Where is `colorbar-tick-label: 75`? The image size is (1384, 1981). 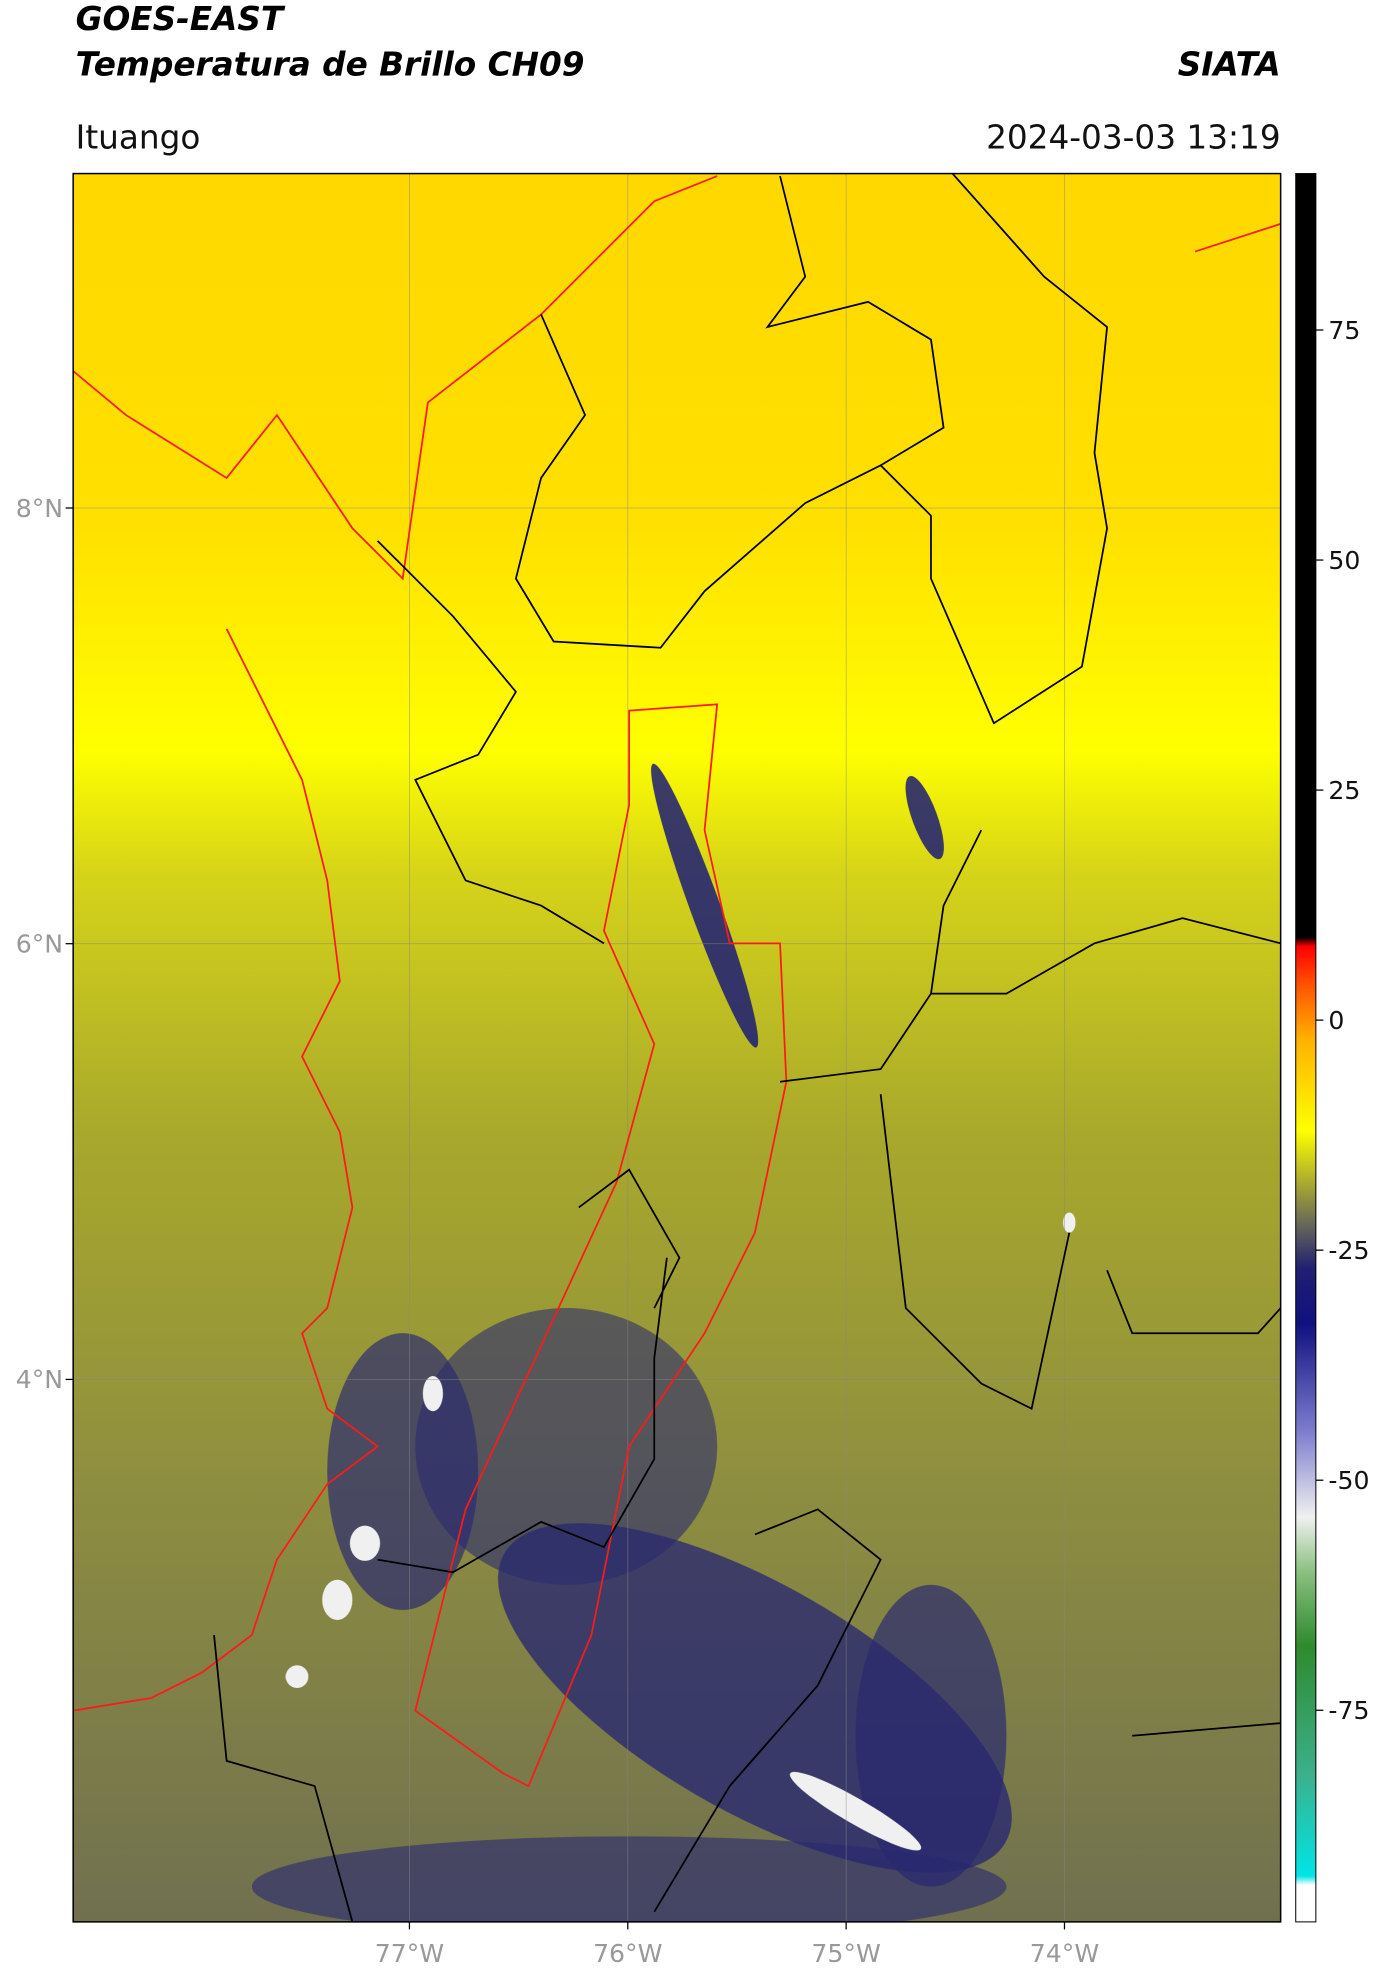 colorbar-tick-label: 75 is located at coordinates (1344, 330).